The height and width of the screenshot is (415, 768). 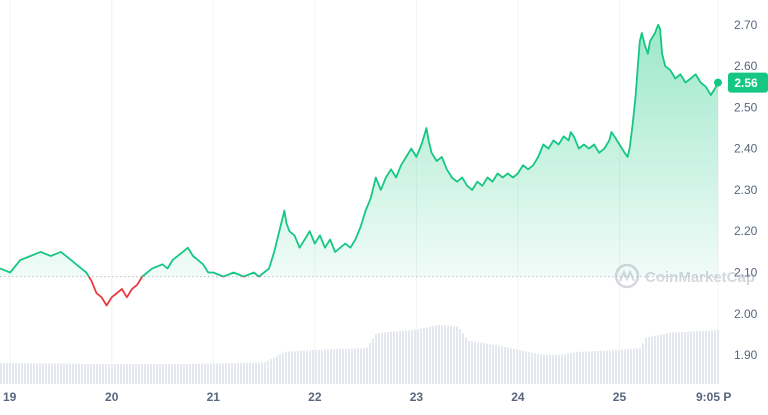 What do you see at coordinates (718, 82) in the screenshot?
I see `current-price-dot` at bounding box center [718, 82].